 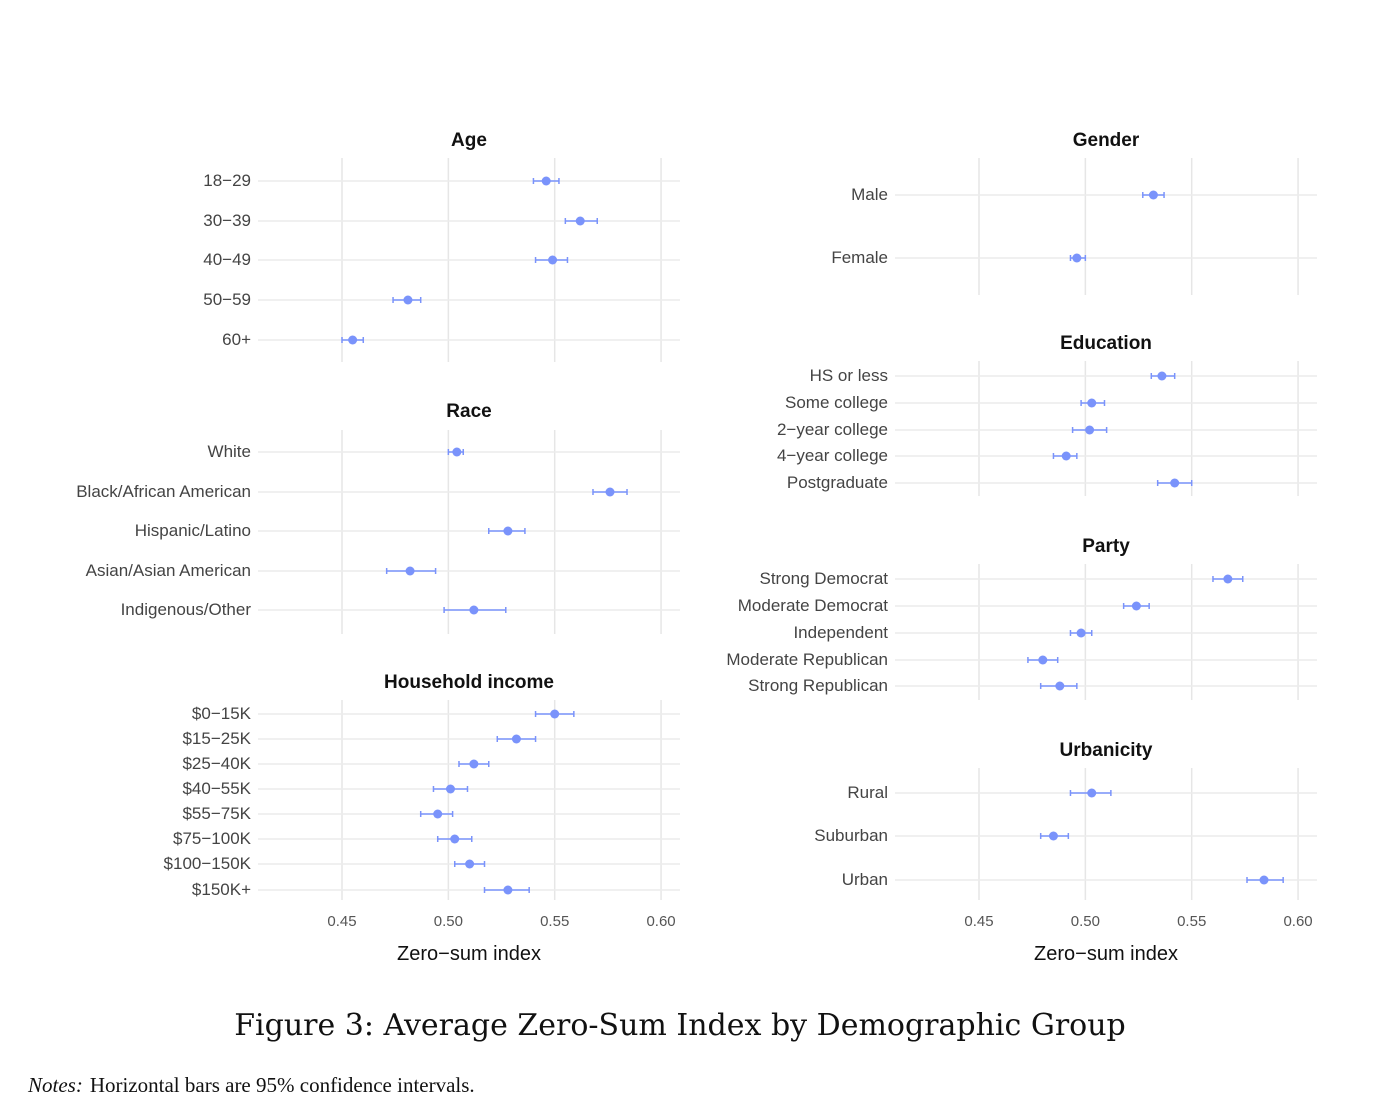 What do you see at coordinates (212, 838) in the screenshot?
I see `category-label: $75−100K` at bounding box center [212, 838].